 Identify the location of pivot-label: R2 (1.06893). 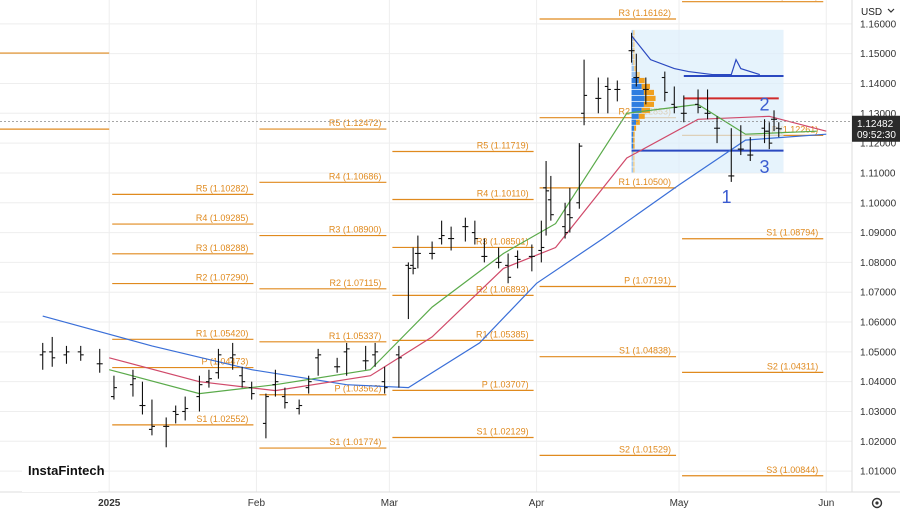
(502, 289).